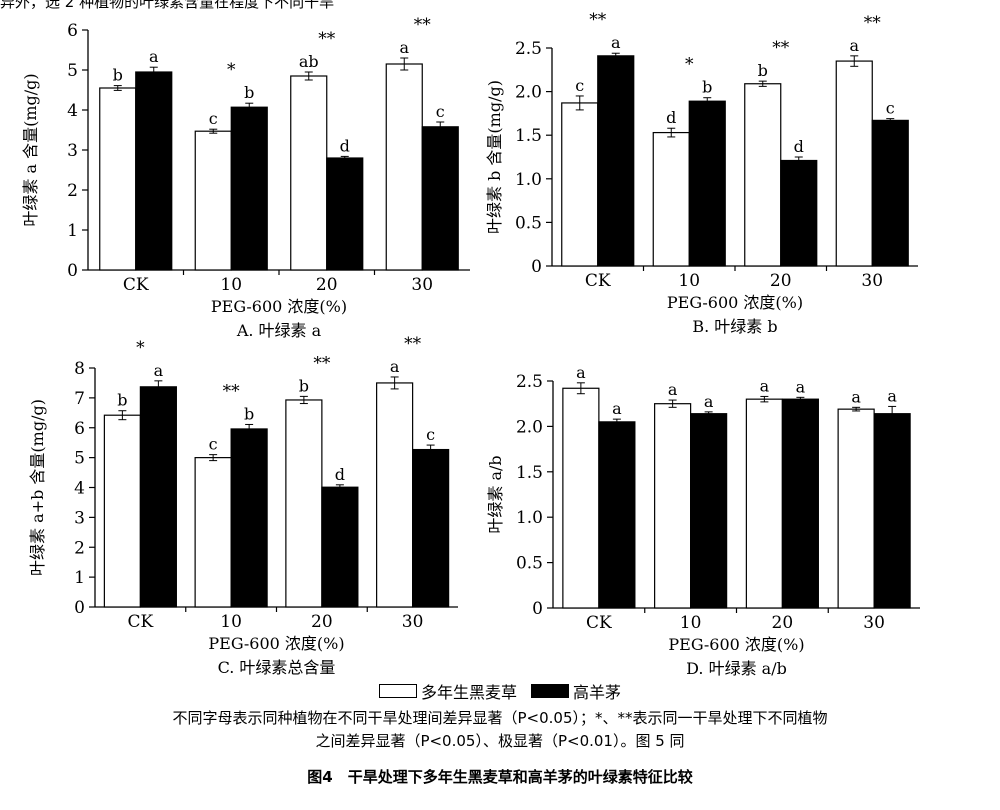  What do you see at coordinates (734, 326) in the screenshot?
I see `chart-caption: B. 叶绿素 b` at bounding box center [734, 326].